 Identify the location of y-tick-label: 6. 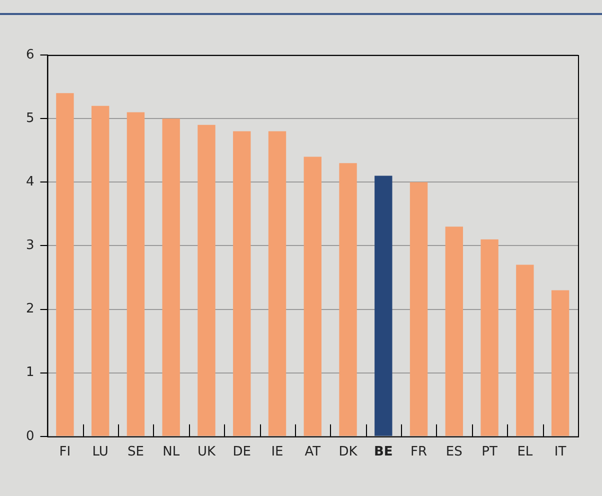
(30, 54).